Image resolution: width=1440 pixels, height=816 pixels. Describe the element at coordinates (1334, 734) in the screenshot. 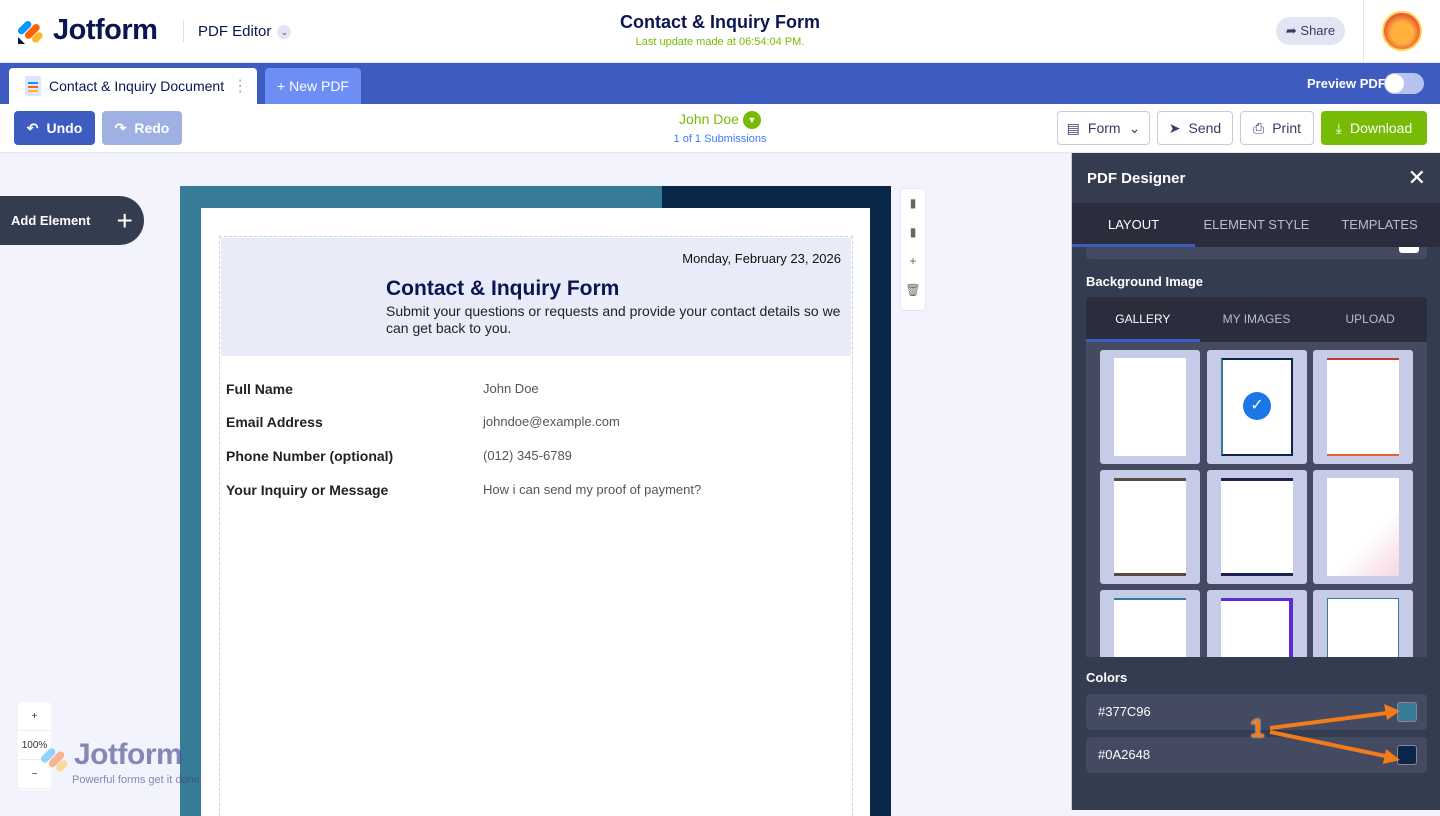

I see `annotation-arrows` at that location.